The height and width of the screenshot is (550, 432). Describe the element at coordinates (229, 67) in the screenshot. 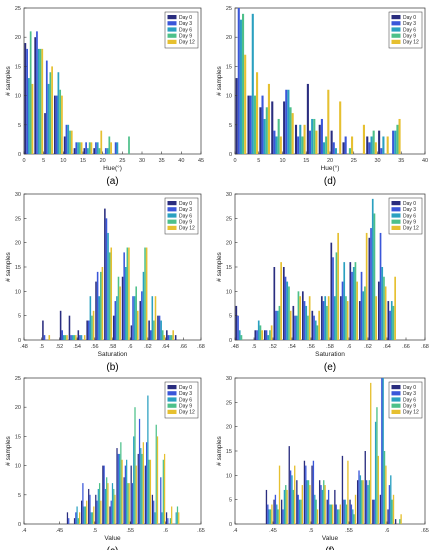

I see `y-tick-label: 15` at that location.